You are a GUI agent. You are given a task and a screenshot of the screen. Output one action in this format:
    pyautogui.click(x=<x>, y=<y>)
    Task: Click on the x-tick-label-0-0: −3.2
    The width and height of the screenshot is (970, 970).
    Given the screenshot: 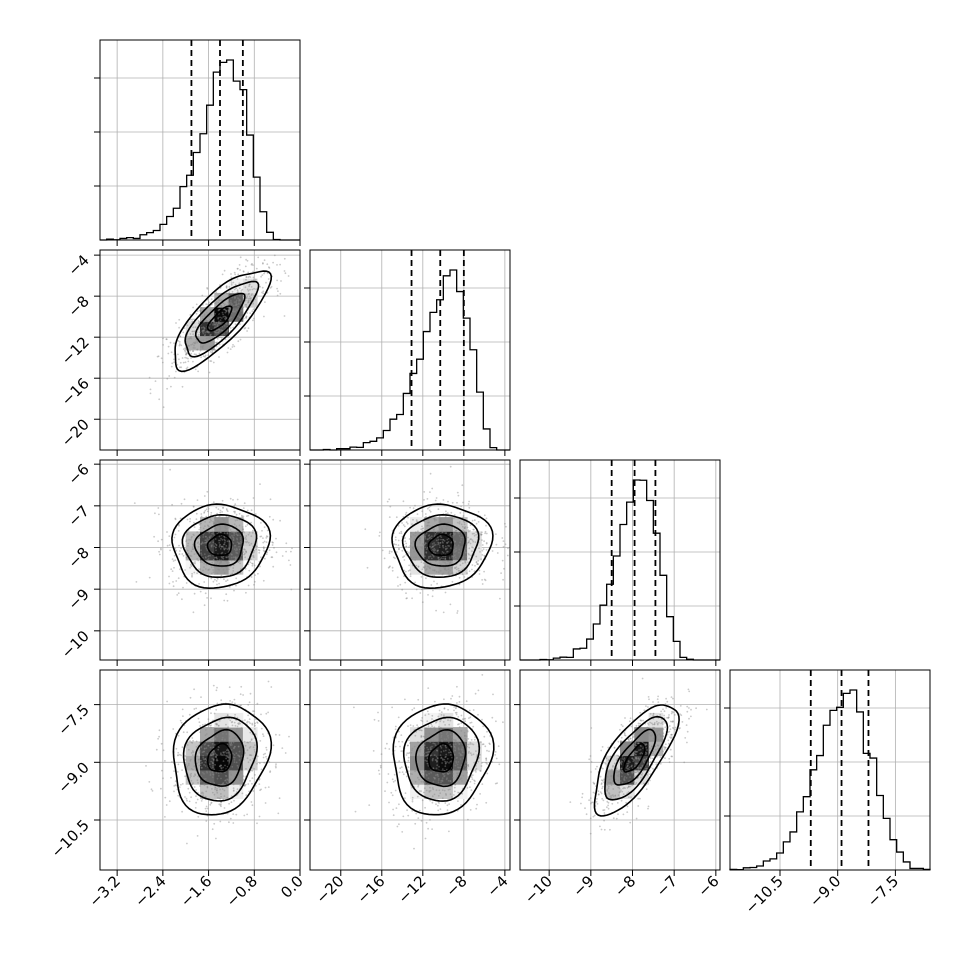 What is the action you would take?
    pyautogui.click(x=104, y=891)
    